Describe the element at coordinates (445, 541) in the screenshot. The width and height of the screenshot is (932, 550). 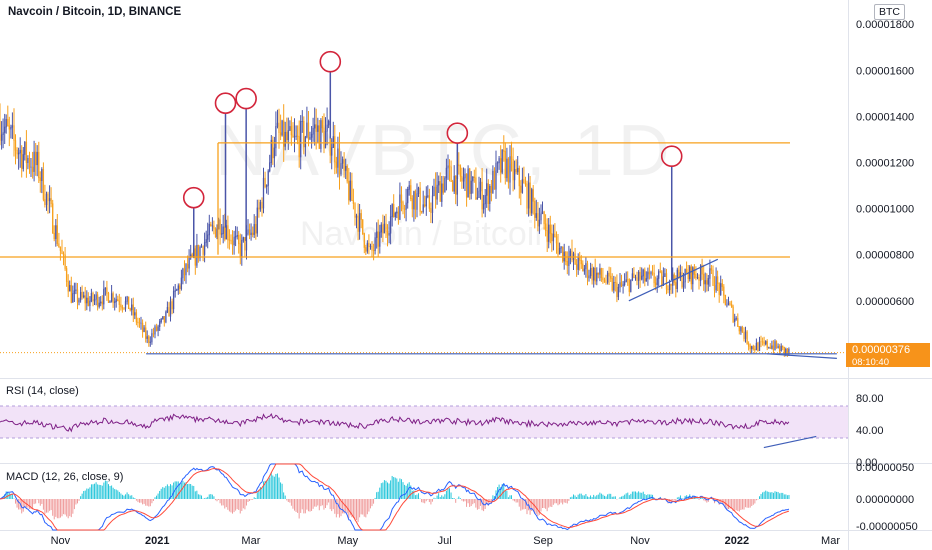
I see `time-tick-label: Jul` at that location.